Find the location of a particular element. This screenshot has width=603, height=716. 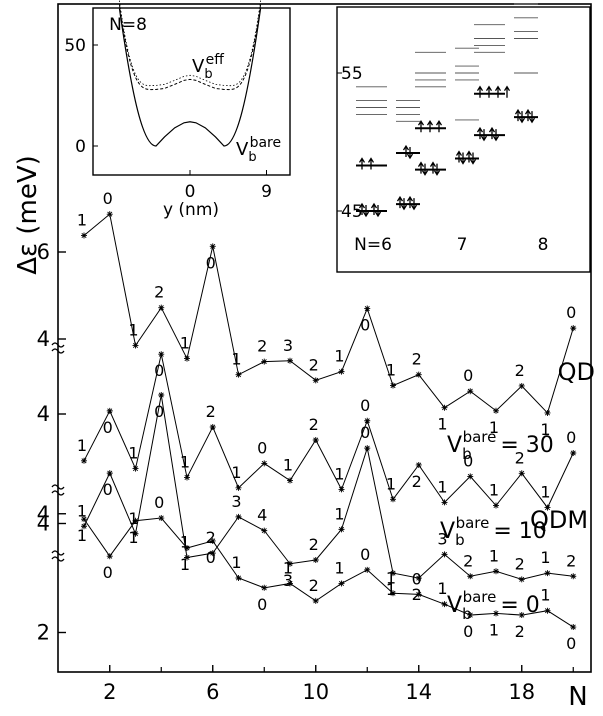

point-label: 3 is located at coordinates (236, 501).